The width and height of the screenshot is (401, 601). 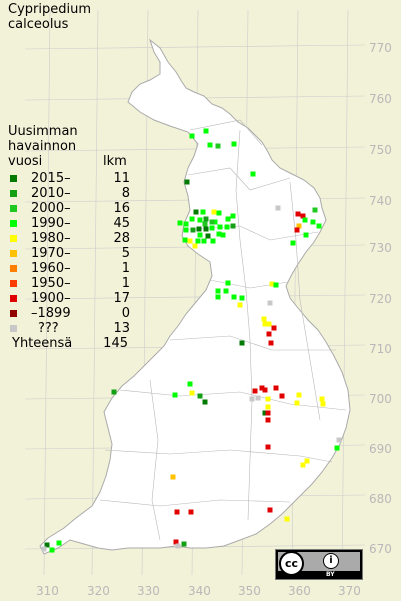 I want to click on y-label: 680, so click(x=380, y=499).